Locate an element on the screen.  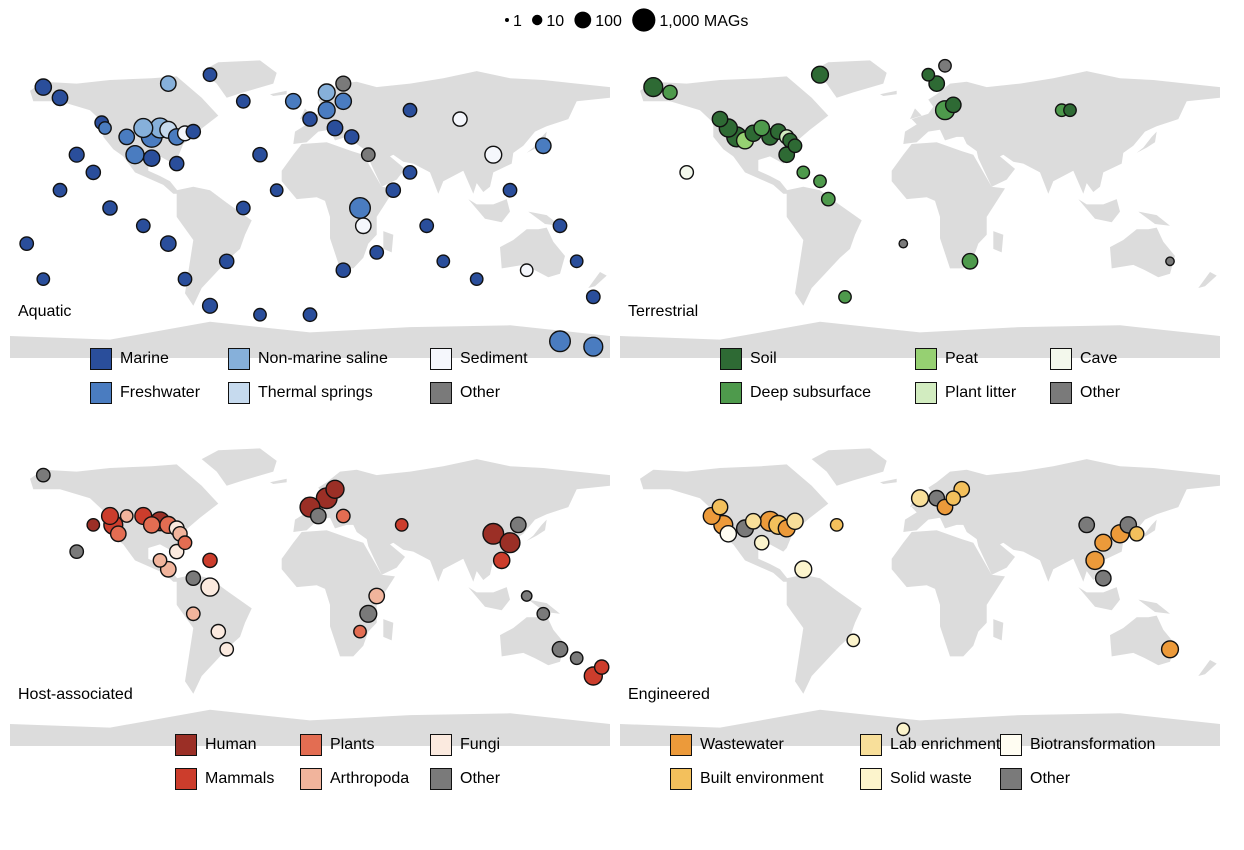
size-legend-circle is located at coordinates (507, 20).